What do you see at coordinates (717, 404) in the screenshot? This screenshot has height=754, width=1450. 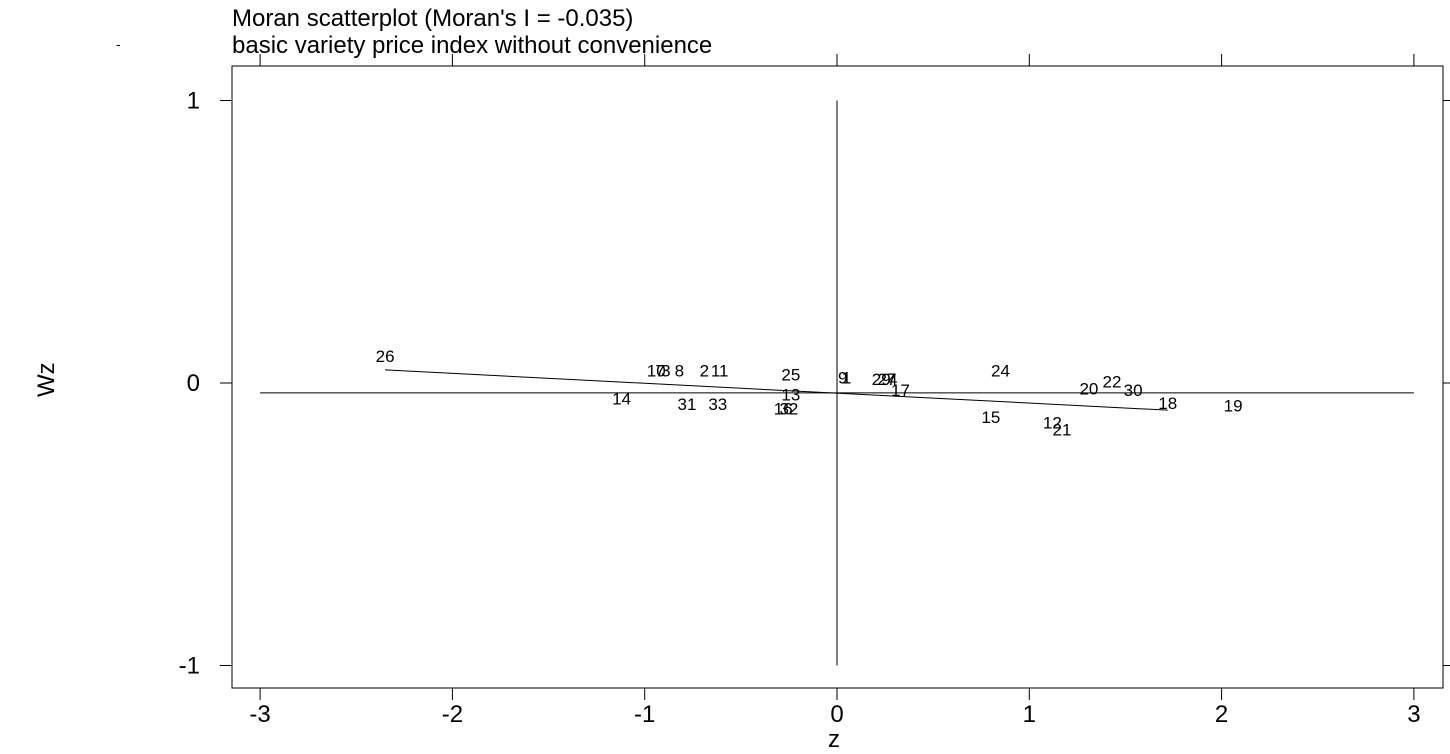 I see `point-label: 33` at bounding box center [717, 404].